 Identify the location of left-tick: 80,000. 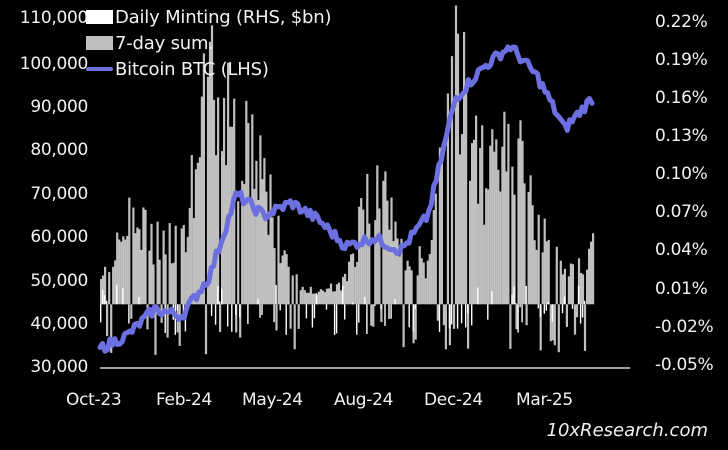
(59, 150).